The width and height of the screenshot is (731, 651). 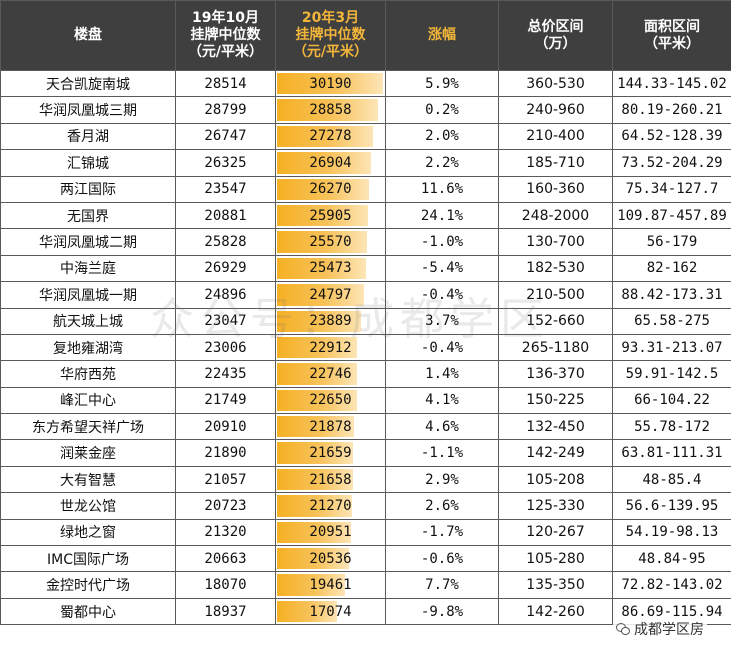 What do you see at coordinates (442, 83) in the screenshot?
I see `cell-change: 5.9%` at bounding box center [442, 83].